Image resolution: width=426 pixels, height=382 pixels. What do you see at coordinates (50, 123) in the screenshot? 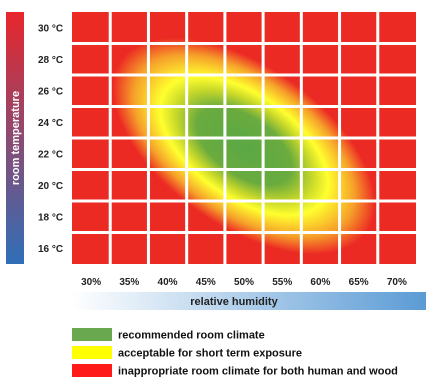
I see `y-tick-label: 24 °C` at bounding box center [50, 123].